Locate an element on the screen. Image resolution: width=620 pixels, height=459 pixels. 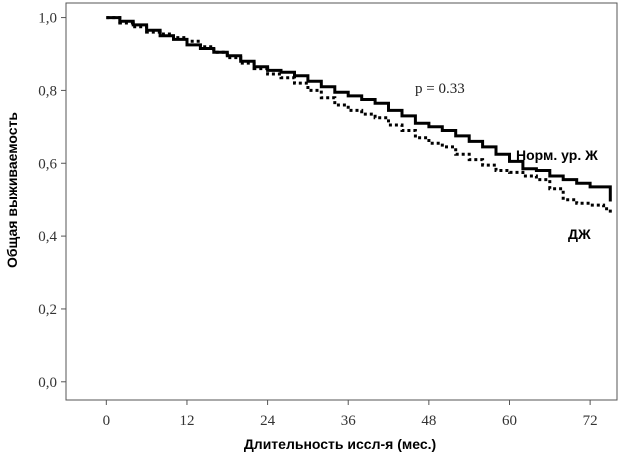
x-axis-ticks: 0 12 24 36 48 60 72 is located at coordinates (350, 414).